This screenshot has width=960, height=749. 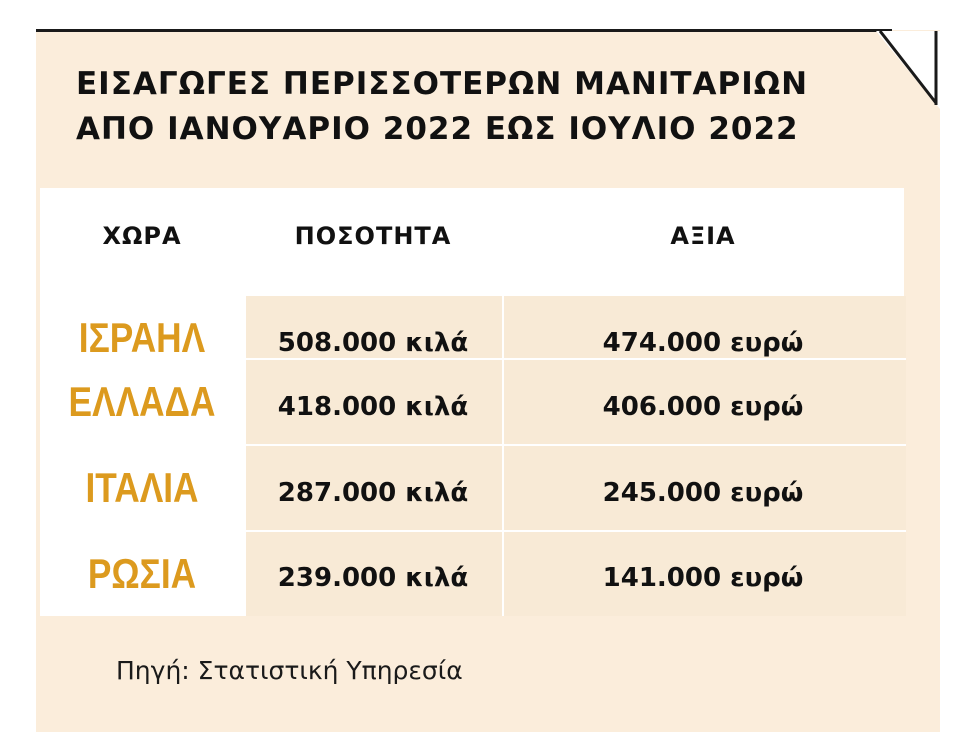 I want to click on value-cell: 141.000 ευρώ, so click(x=703, y=578).